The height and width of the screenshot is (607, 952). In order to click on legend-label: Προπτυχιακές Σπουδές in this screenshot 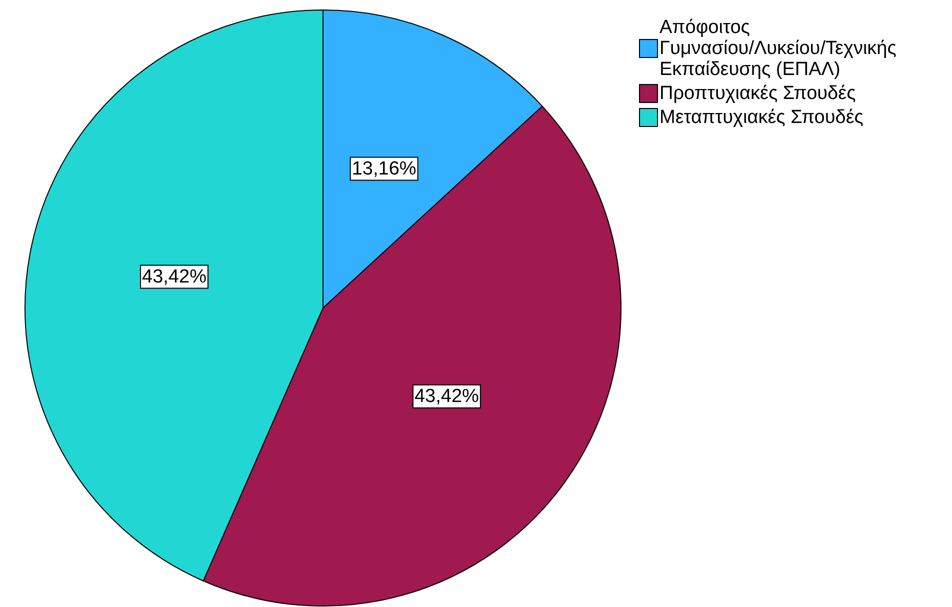, I will do `click(758, 93)`.